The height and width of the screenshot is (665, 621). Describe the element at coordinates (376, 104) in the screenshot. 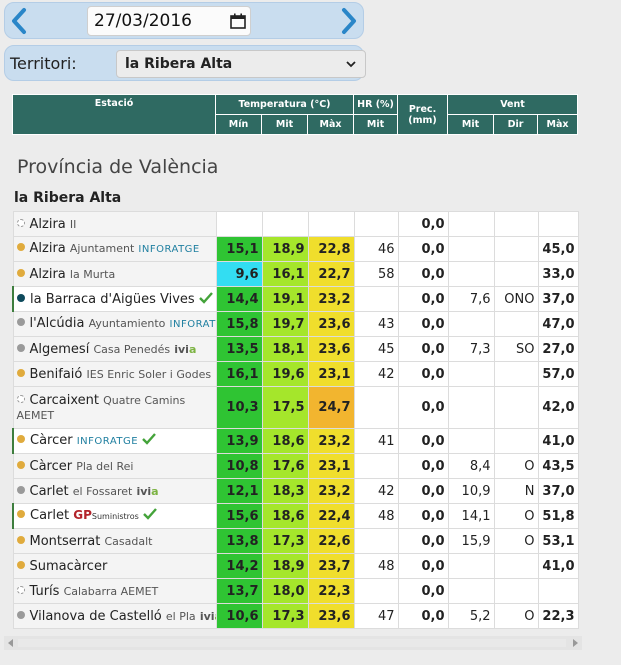

I see `col-hr: HR (%)` at that location.